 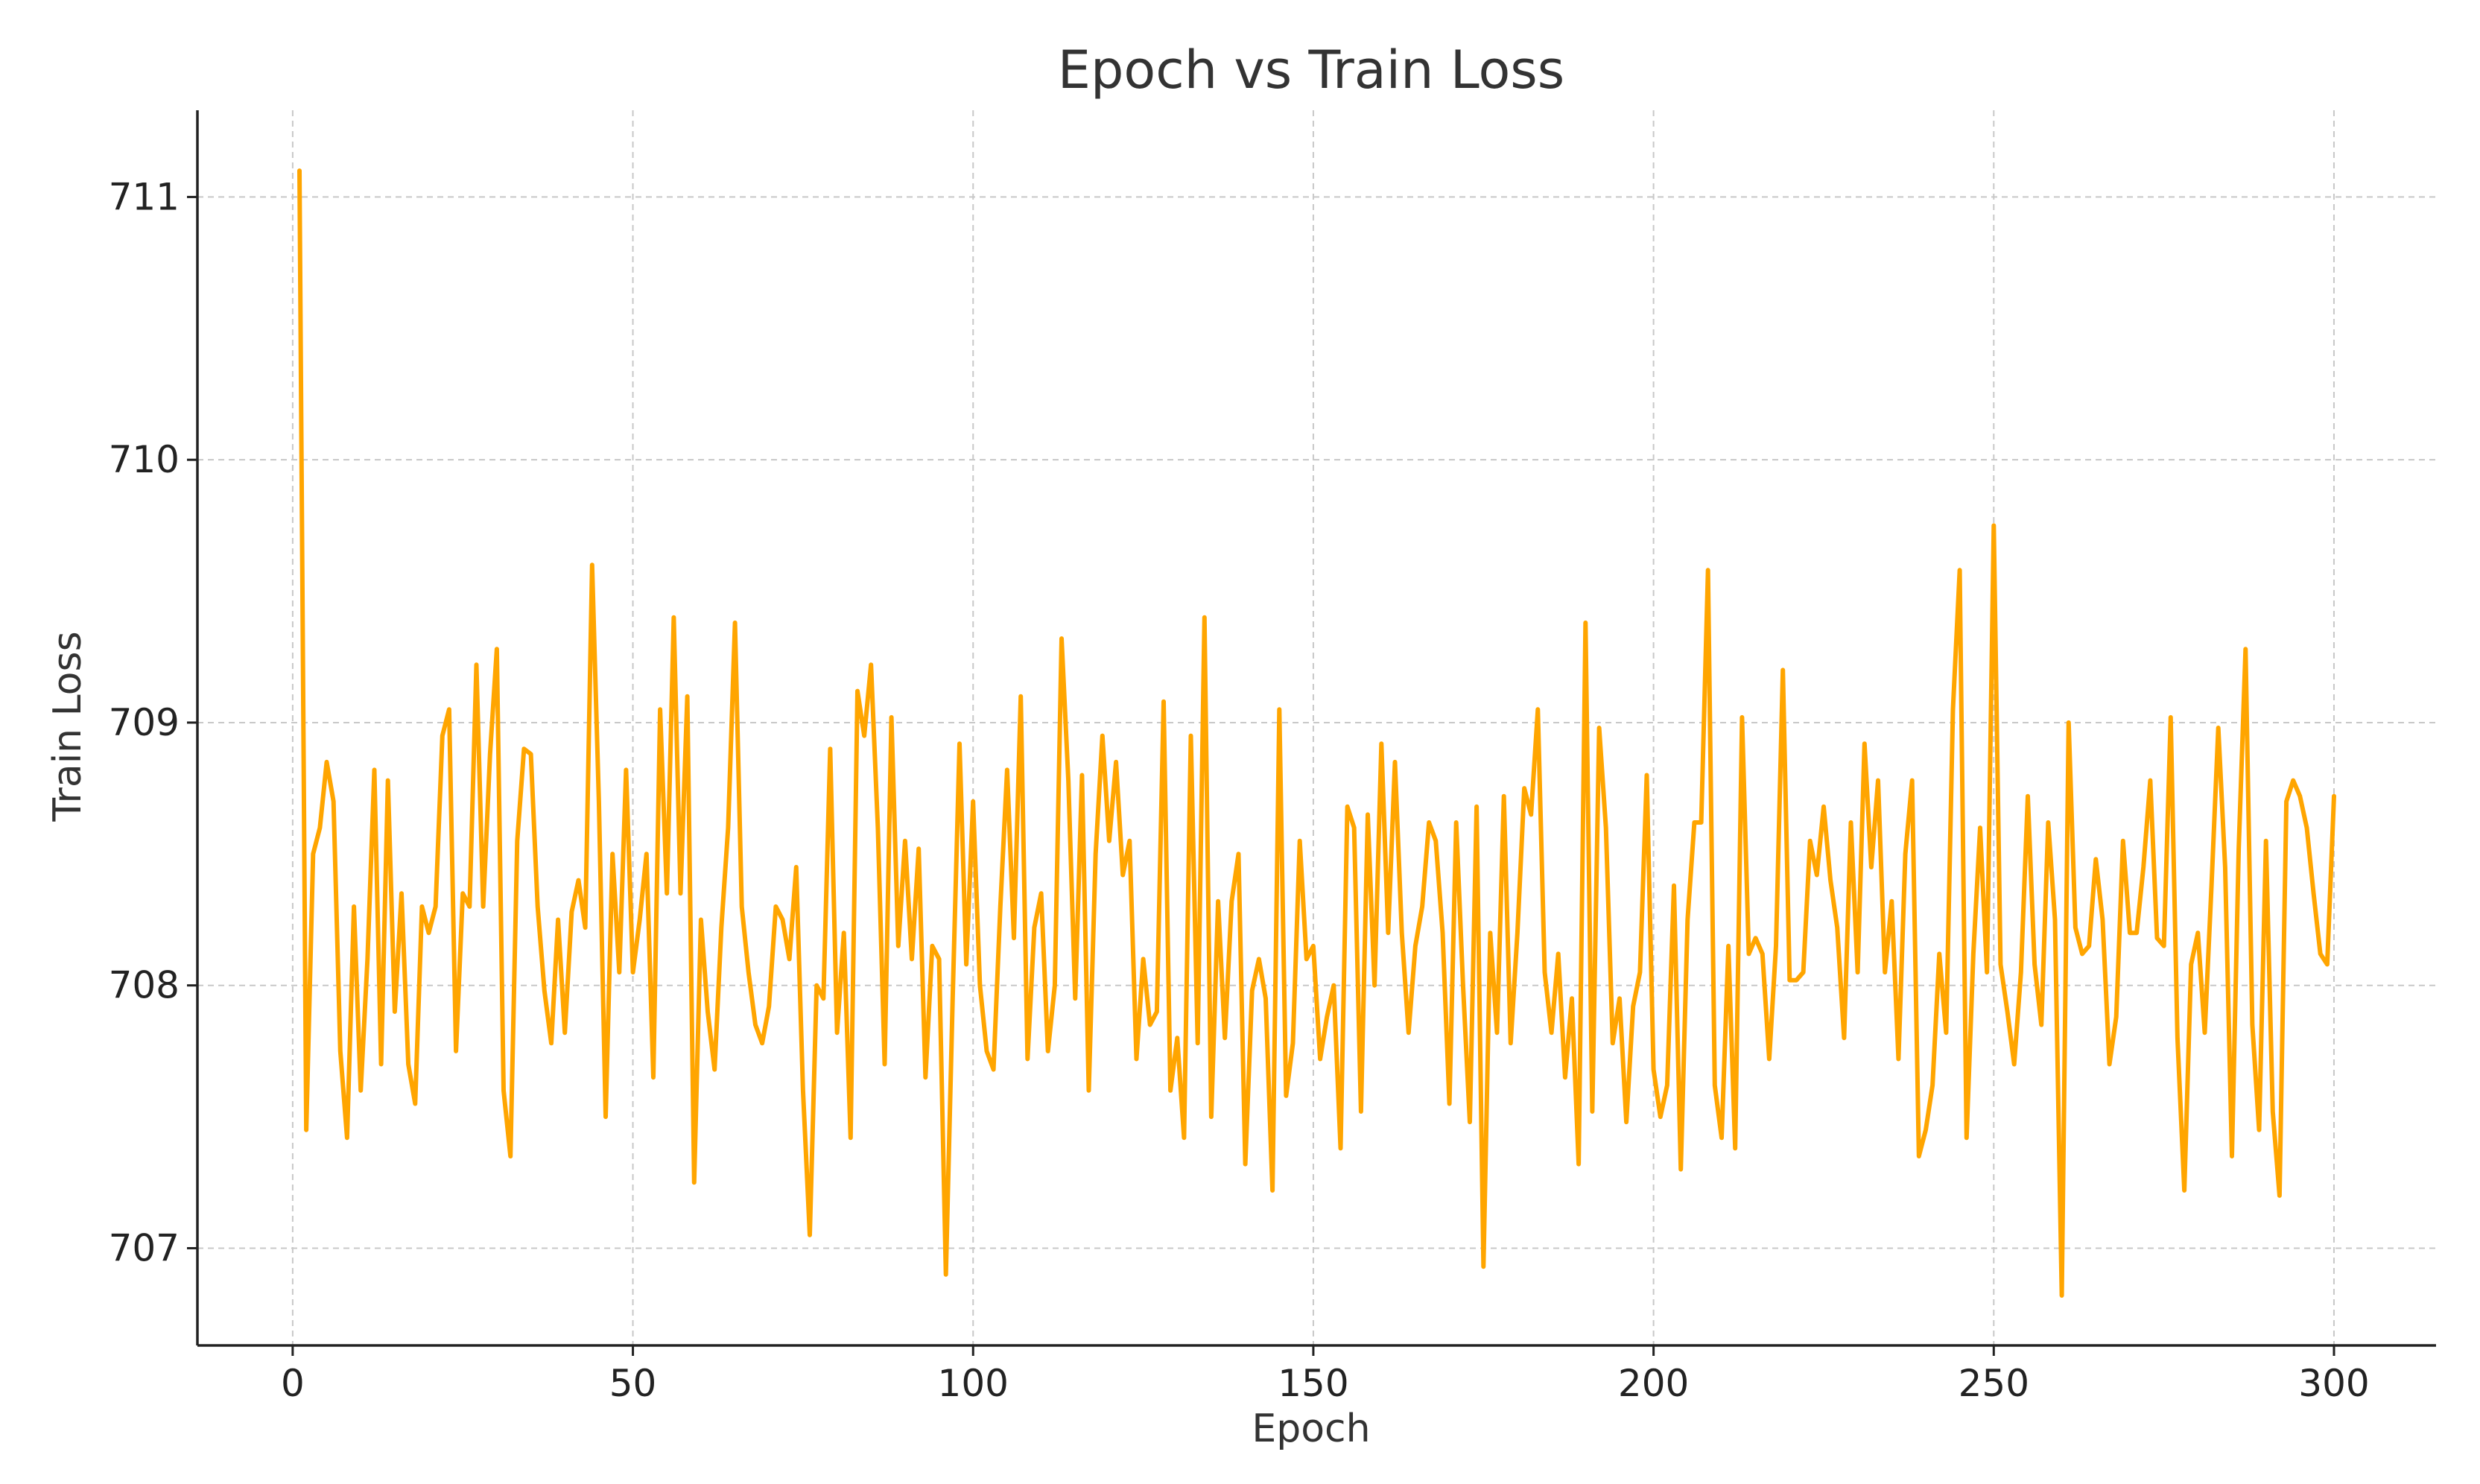 What do you see at coordinates (144, 197) in the screenshot?
I see `y-tick-label: 711` at bounding box center [144, 197].